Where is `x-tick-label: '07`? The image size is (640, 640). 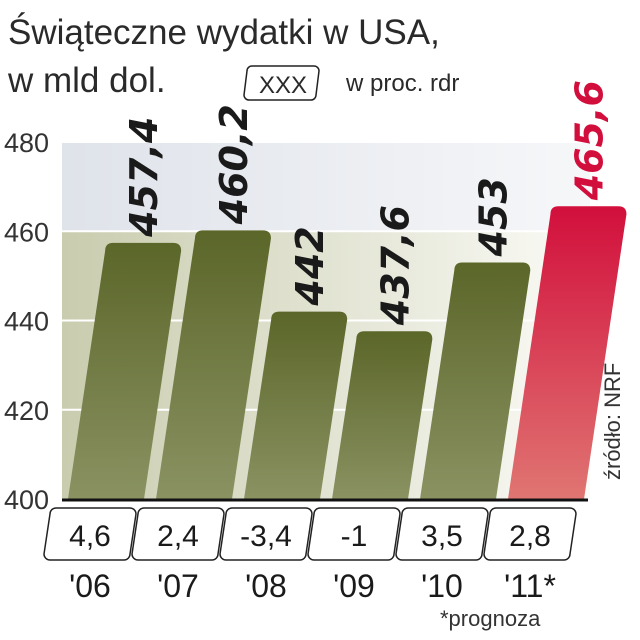
x-tick-label: '07 is located at coordinates (178, 586).